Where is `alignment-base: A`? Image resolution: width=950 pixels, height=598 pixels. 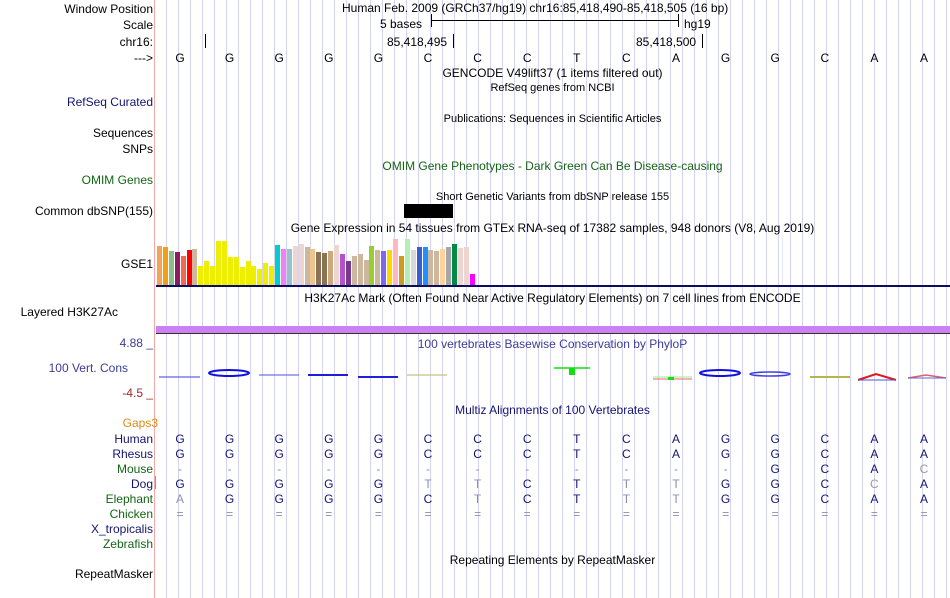 alignment-base: A is located at coordinates (874, 454).